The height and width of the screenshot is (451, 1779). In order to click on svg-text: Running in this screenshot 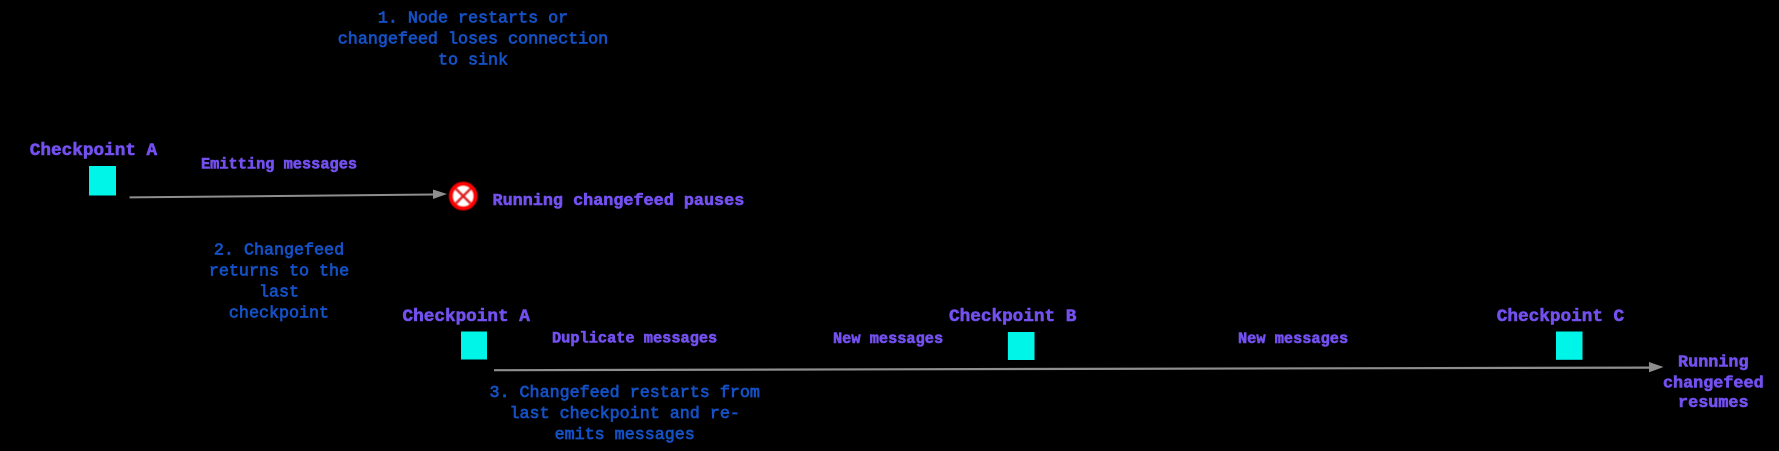, I will do `click(1713, 363)`.